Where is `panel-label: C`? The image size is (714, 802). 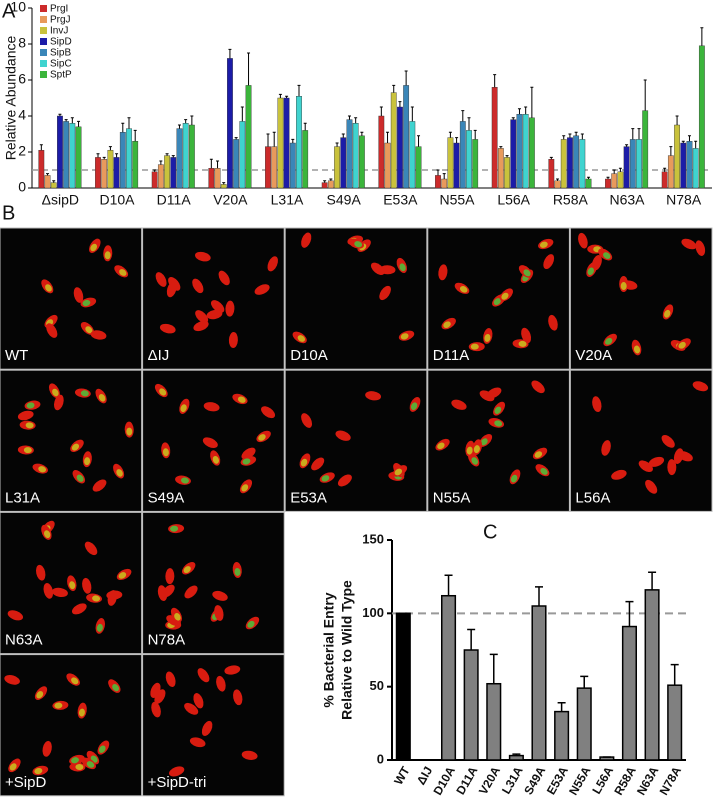
panel-label: C is located at coordinates (490, 532).